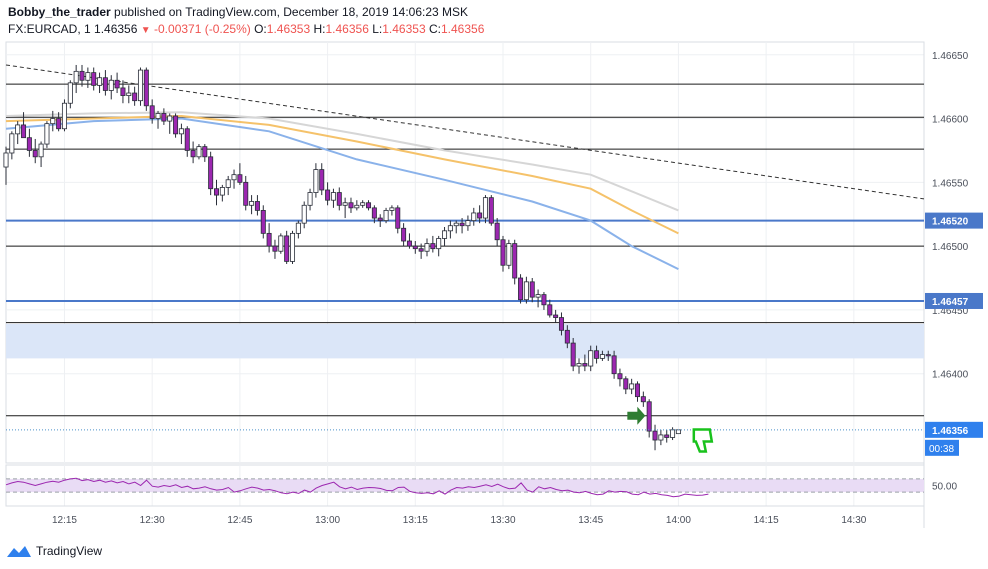 The width and height of the screenshot is (988, 569). Describe the element at coordinates (950, 375) in the screenshot. I see `price-tick-label: 1.46400` at that location.